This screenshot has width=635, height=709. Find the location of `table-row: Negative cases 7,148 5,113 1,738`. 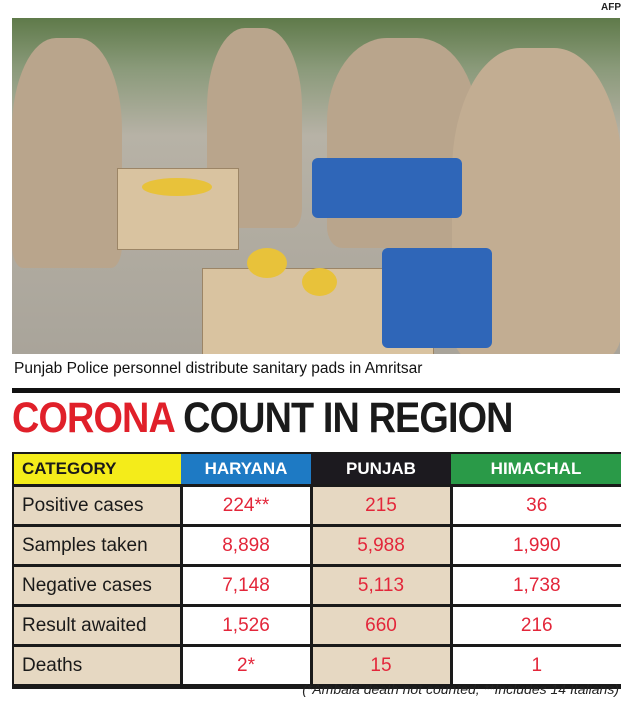

table-row: Negative cases 7,148 5,113 1,738 is located at coordinates (317, 586).